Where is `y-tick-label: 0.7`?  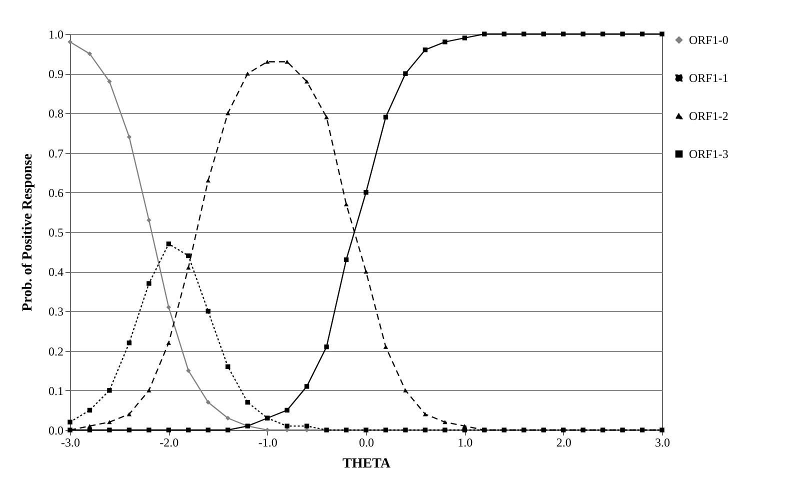
y-tick-label: 0.7 is located at coordinates (56, 153).